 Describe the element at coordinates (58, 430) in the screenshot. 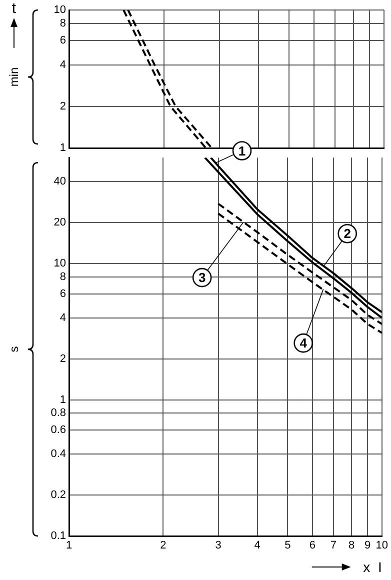

I see `y-tick-label: 0.6` at that location.